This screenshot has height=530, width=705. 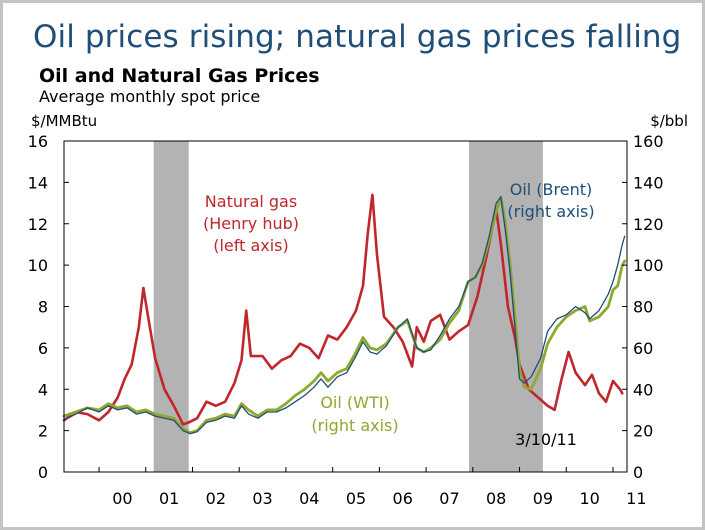 What do you see at coordinates (251, 245) in the screenshot?
I see `natural-gas-annotation-line: (left axis)` at bounding box center [251, 245].